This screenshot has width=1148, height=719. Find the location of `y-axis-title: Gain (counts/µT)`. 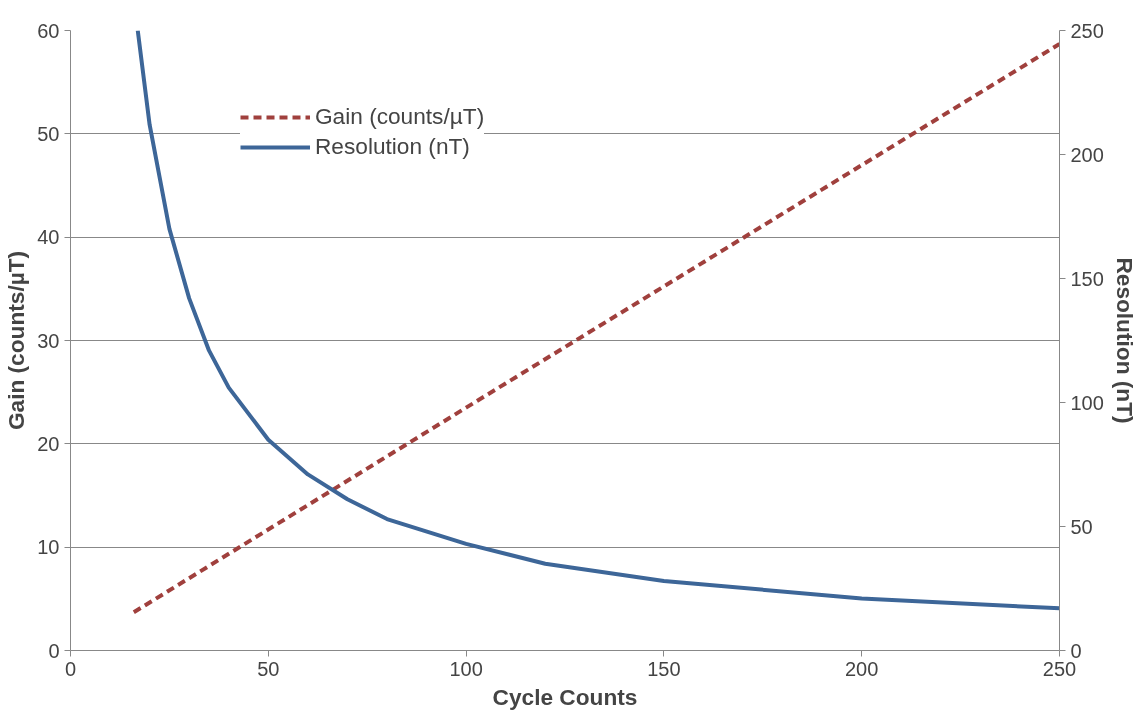

y-axis-title: Gain (counts/µT) is located at coordinates (16, 340).